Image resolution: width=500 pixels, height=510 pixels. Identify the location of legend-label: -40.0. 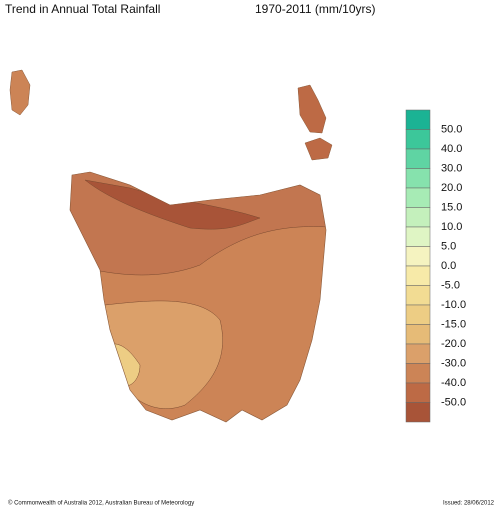
(453, 383).